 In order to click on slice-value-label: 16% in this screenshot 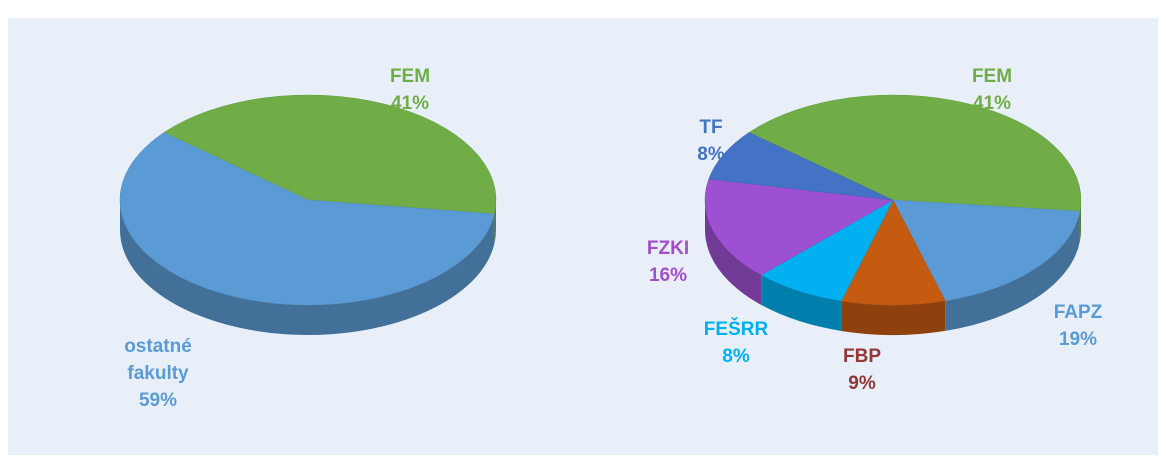, I will do `click(668, 275)`.